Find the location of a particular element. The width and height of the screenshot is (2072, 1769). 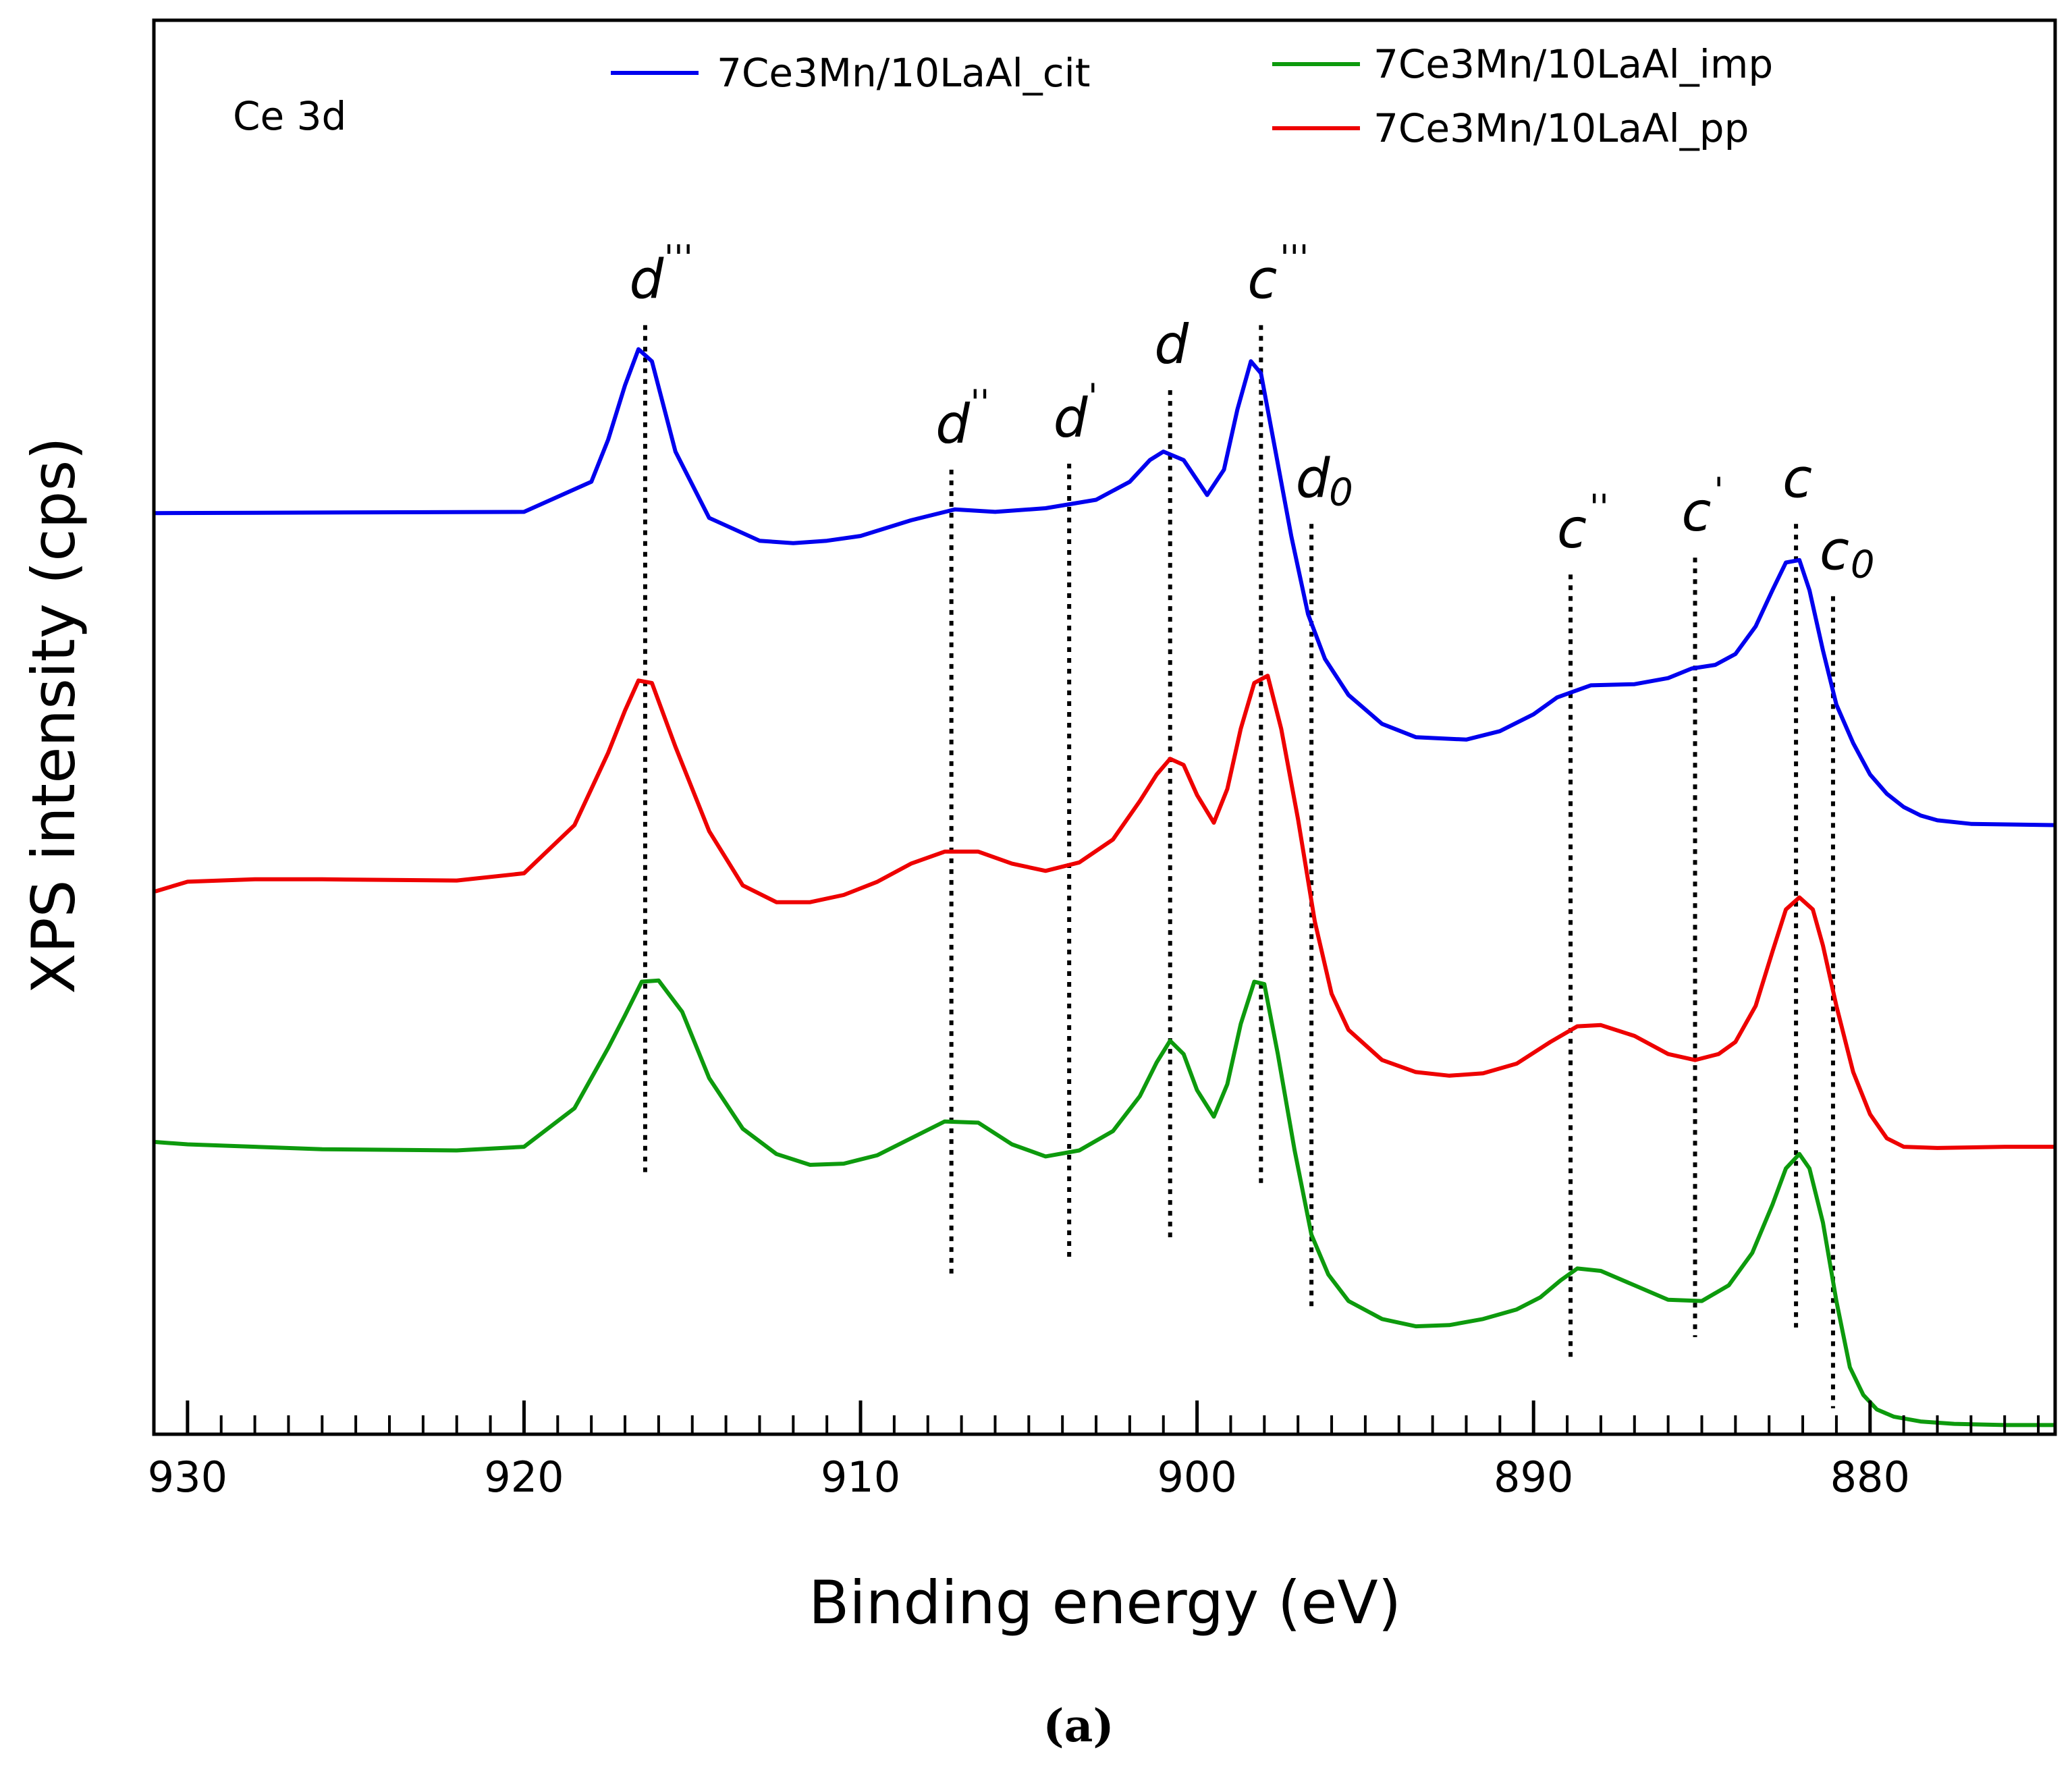

peak-label: c is located at coordinates (1797, 478).